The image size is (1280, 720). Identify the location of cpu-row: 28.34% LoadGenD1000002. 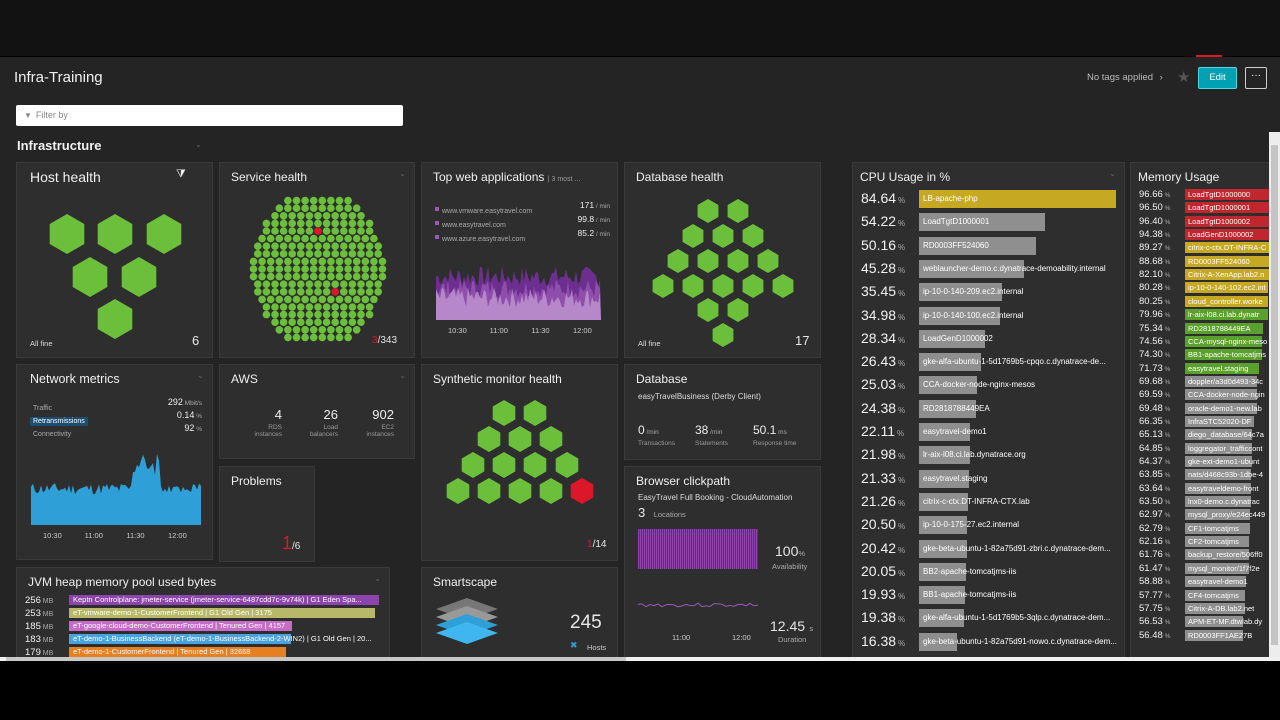
(988, 340).